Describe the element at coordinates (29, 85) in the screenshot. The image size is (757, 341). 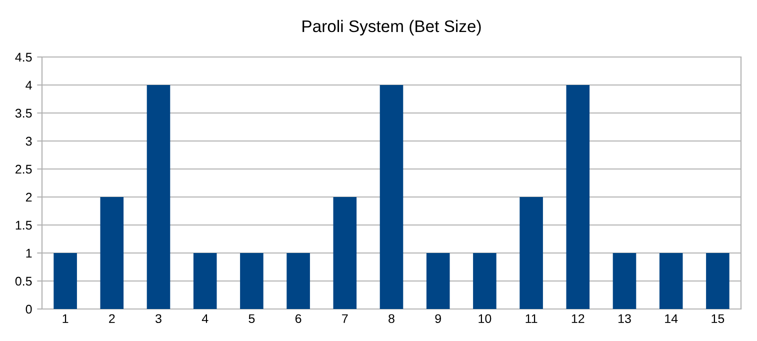
I see `y-tick-label: 4` at that location.